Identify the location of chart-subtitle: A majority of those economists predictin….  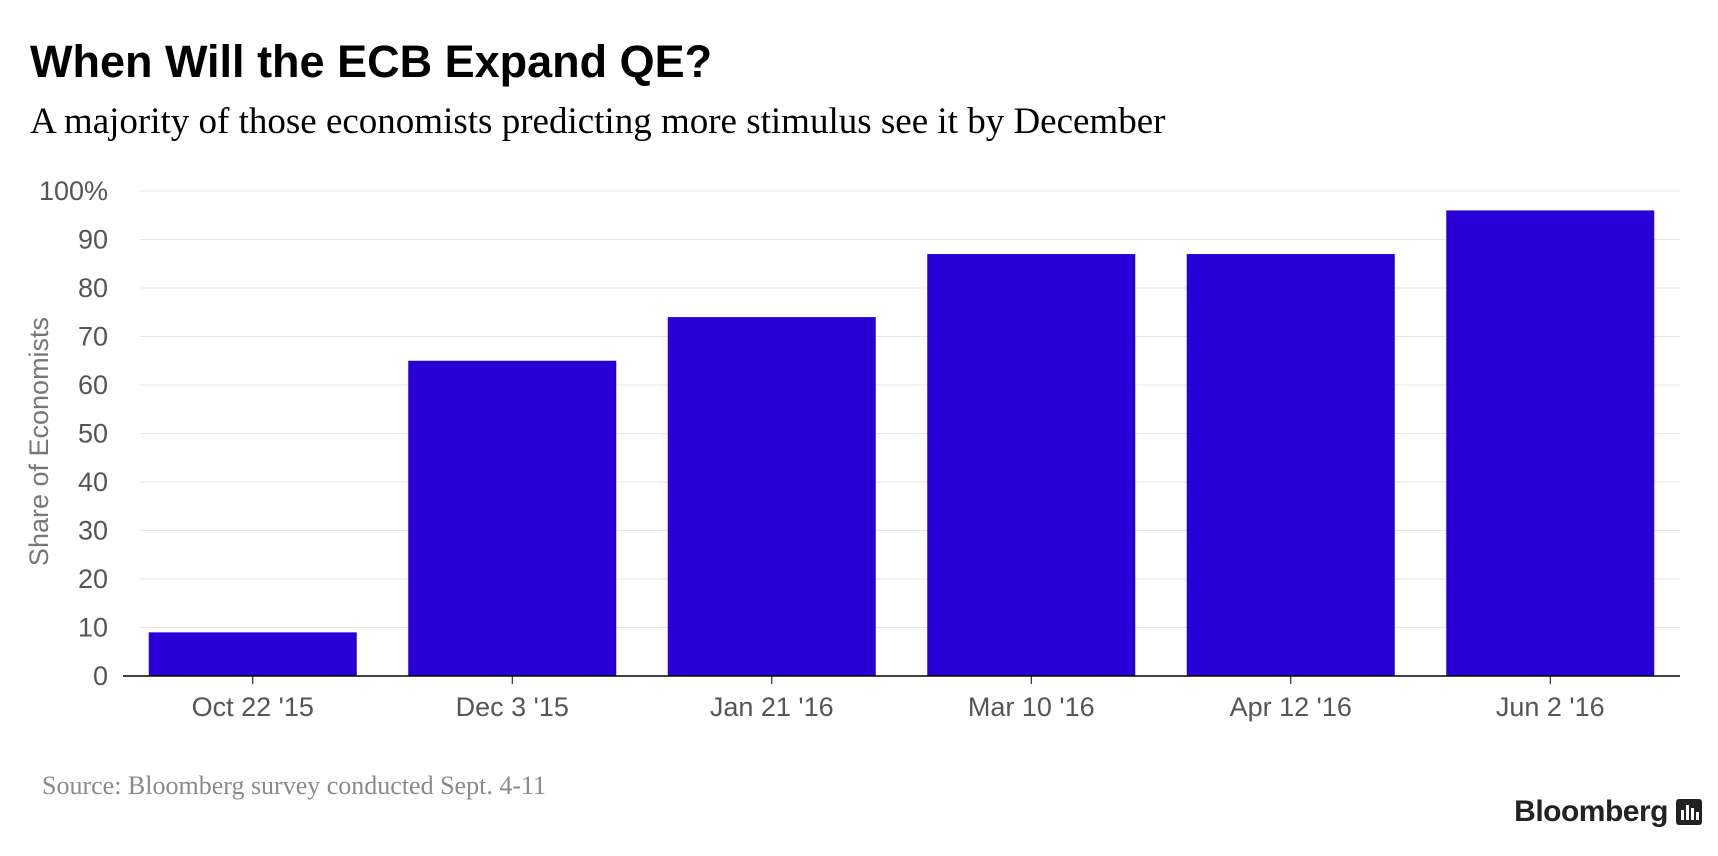
(598, 121).